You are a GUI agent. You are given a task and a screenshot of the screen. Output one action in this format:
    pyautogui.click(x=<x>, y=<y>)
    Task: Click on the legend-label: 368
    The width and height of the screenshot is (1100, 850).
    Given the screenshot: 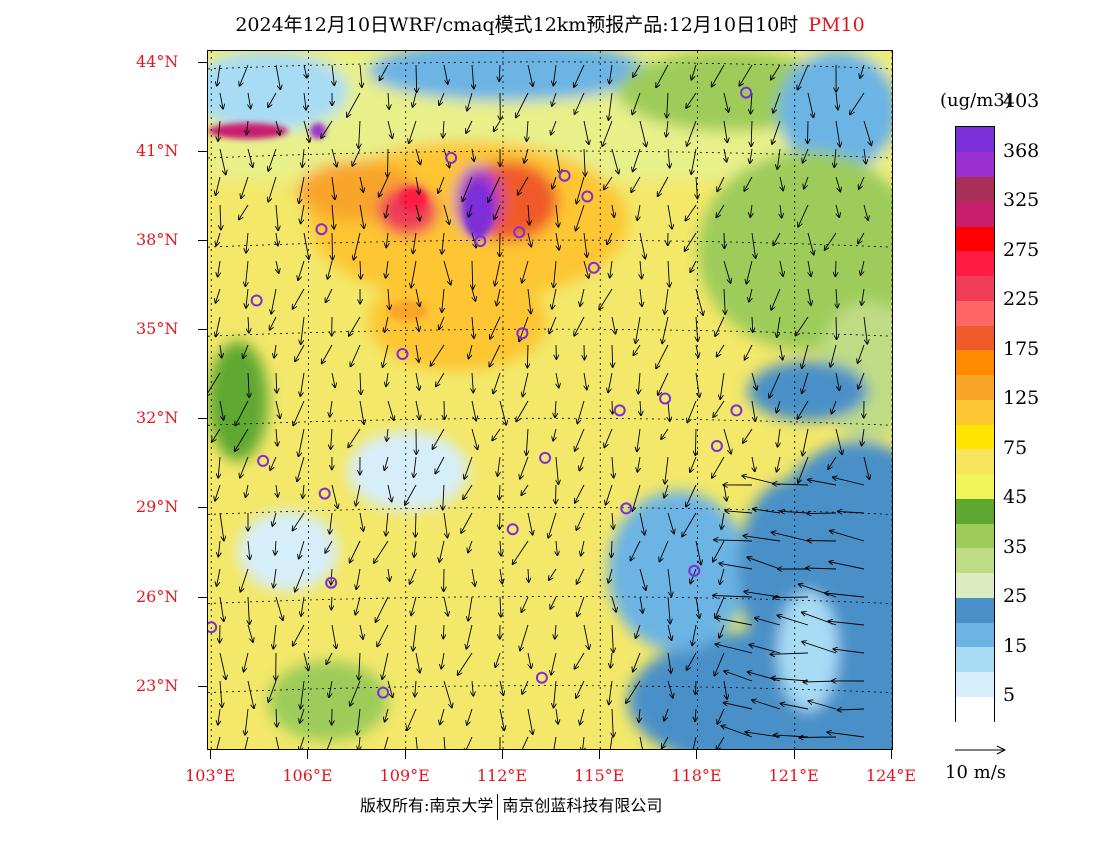 What is the action you would take?
    pyautogui.click(x=1021, y=150)
    